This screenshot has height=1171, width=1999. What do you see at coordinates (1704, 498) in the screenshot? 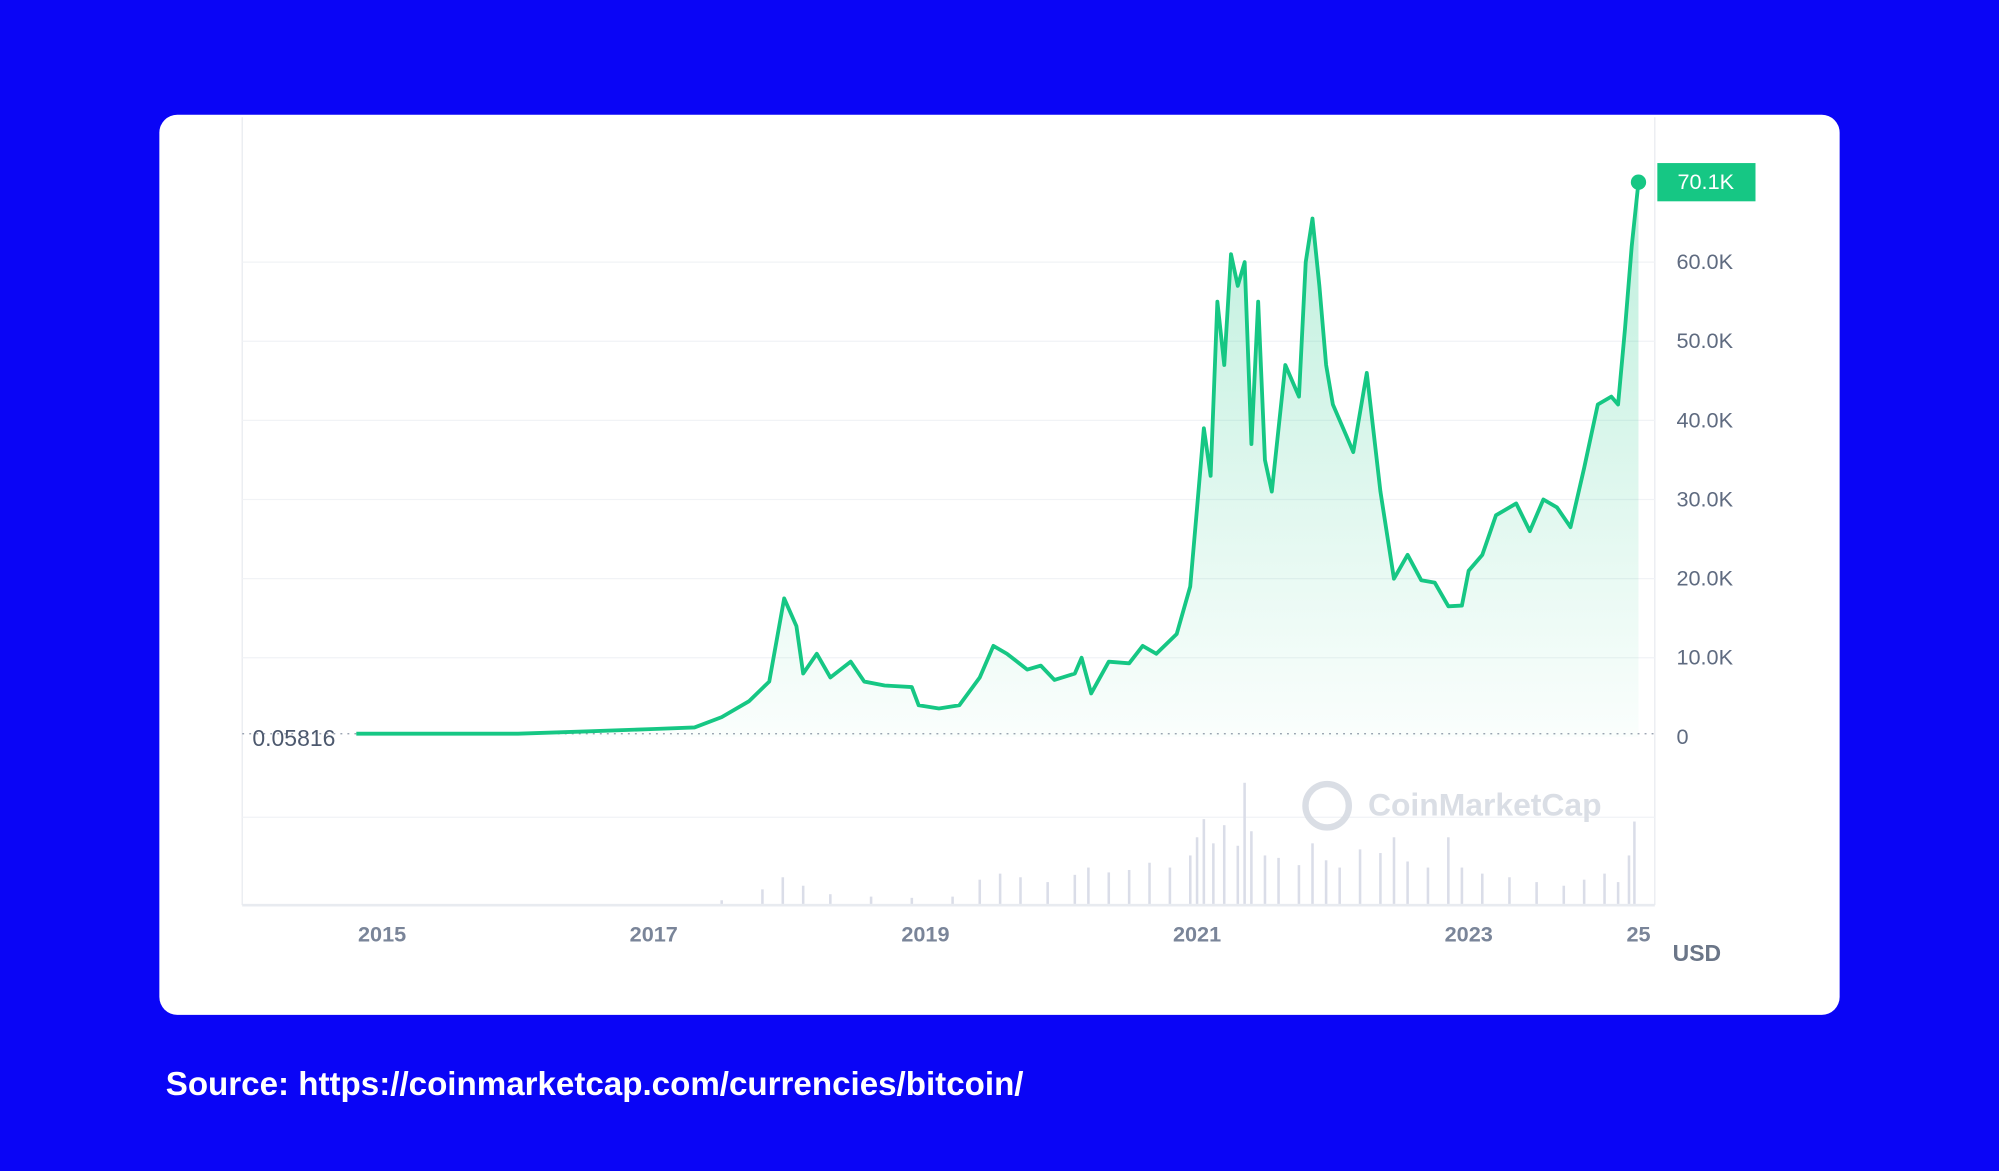
I see `y-tick-label: 30.0K` at bounding box center [1704, 498].